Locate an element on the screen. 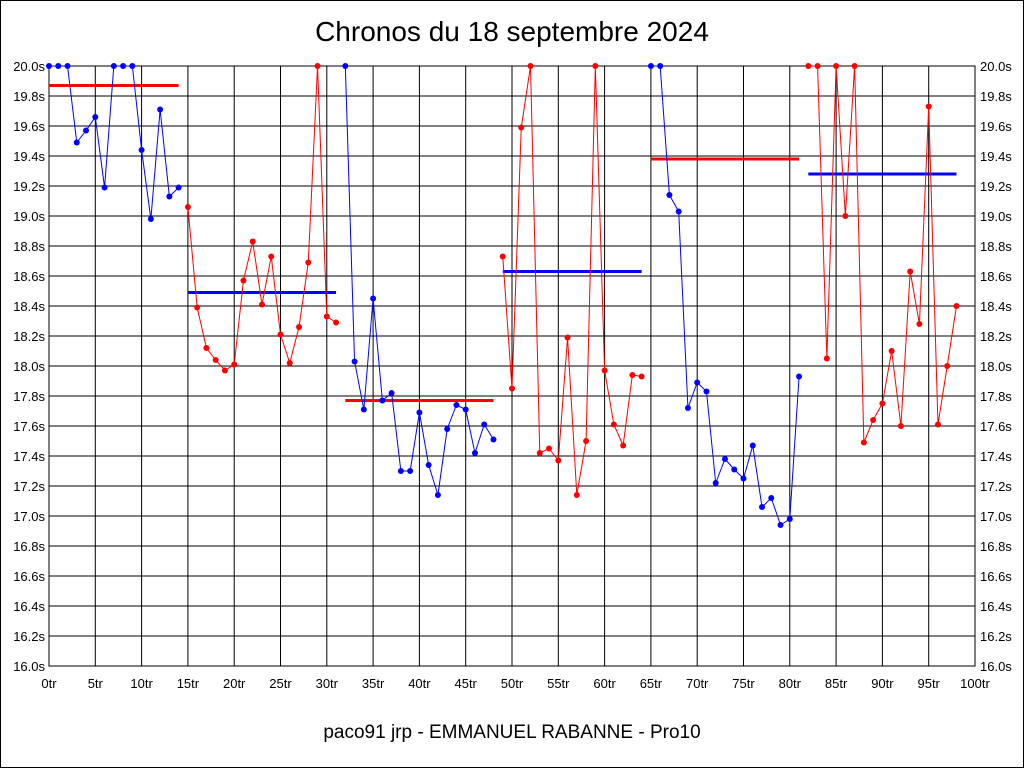 This screenshot has height=768, width=1024. y-tick-label-right: 17.8s is located at coordinates (996, 396).